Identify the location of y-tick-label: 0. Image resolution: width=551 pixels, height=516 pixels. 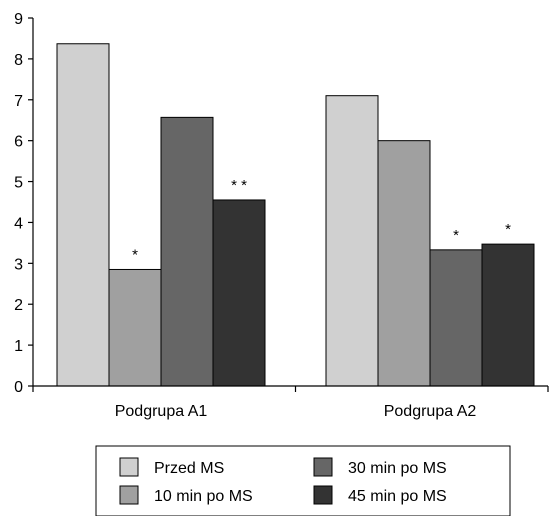
(18, 387).